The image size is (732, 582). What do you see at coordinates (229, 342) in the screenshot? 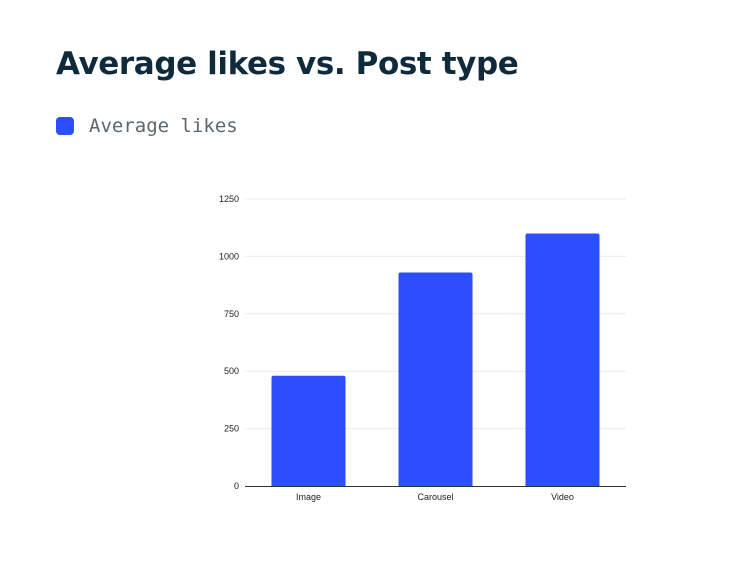
I see `y-axis-ticks: 0 250 500 750 1000 1250` at bounding box center [229, 342].